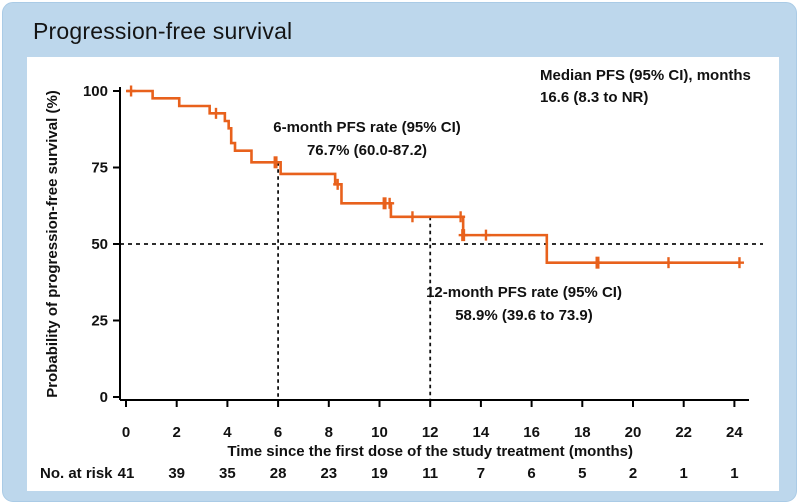 This screenshot has width=799, height=504. Describe the element at coordinates (633, 432) in the screenshot. I see `x-tick-label: 20` at that location.